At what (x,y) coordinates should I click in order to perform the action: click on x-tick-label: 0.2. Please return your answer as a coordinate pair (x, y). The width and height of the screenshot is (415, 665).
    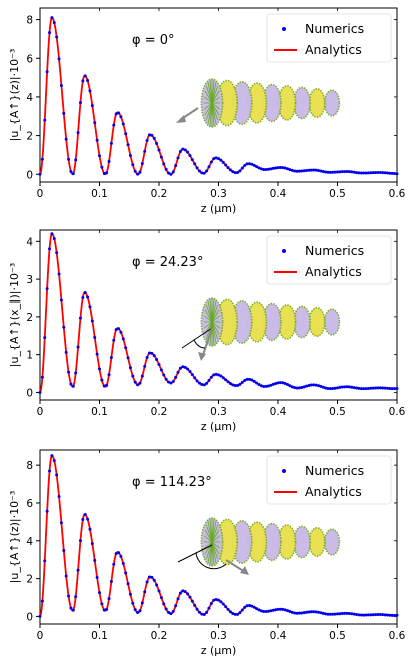
    Looking at the image, I should click on (159, 194).